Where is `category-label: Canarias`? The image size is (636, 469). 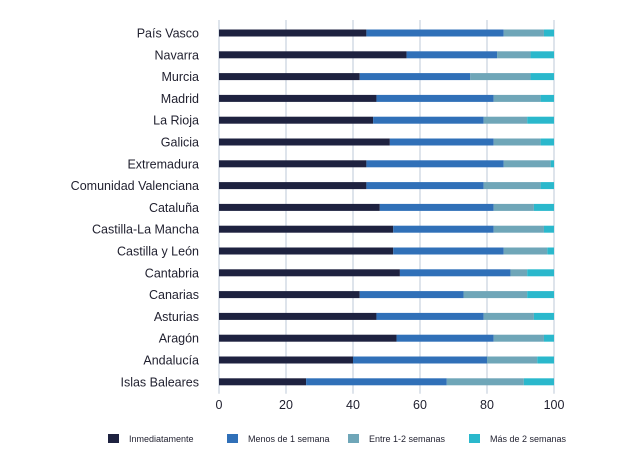
category-label: Canarias is located at coordinates (174, 295).